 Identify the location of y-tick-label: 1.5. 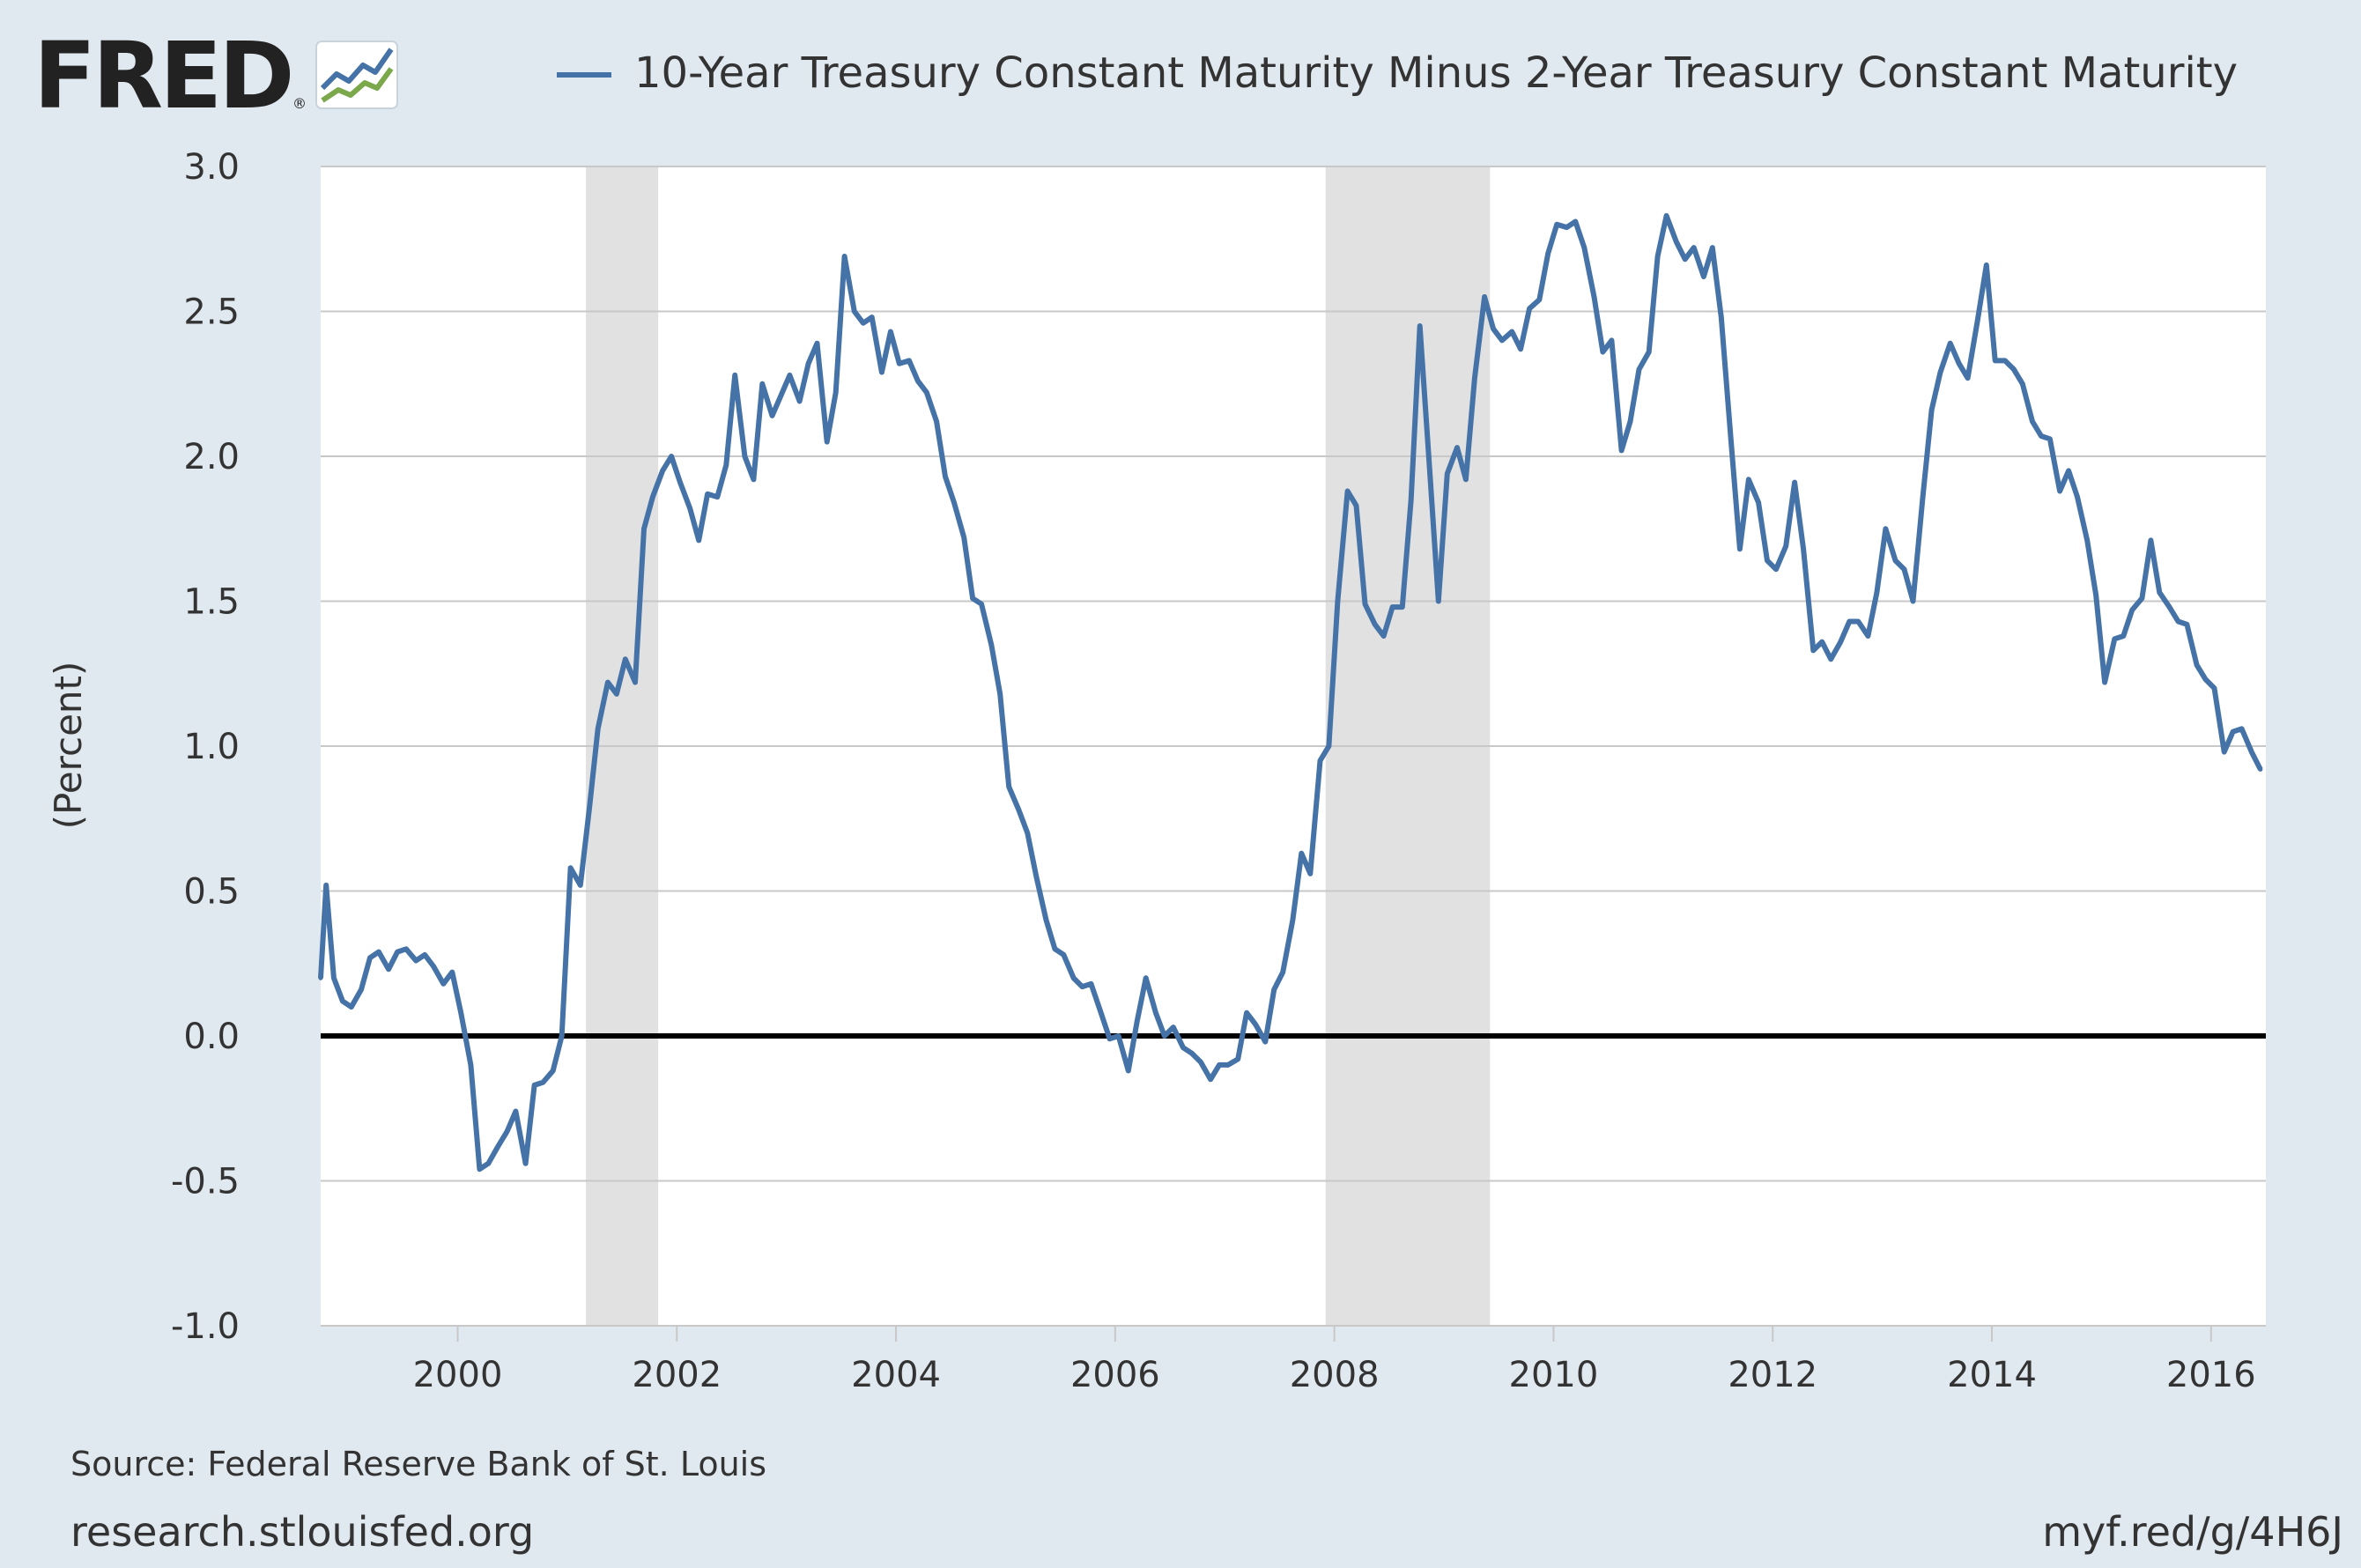
(211, 602).